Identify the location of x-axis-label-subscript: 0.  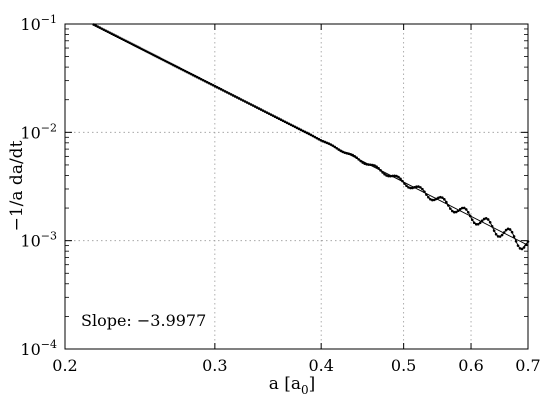
(305, 390).